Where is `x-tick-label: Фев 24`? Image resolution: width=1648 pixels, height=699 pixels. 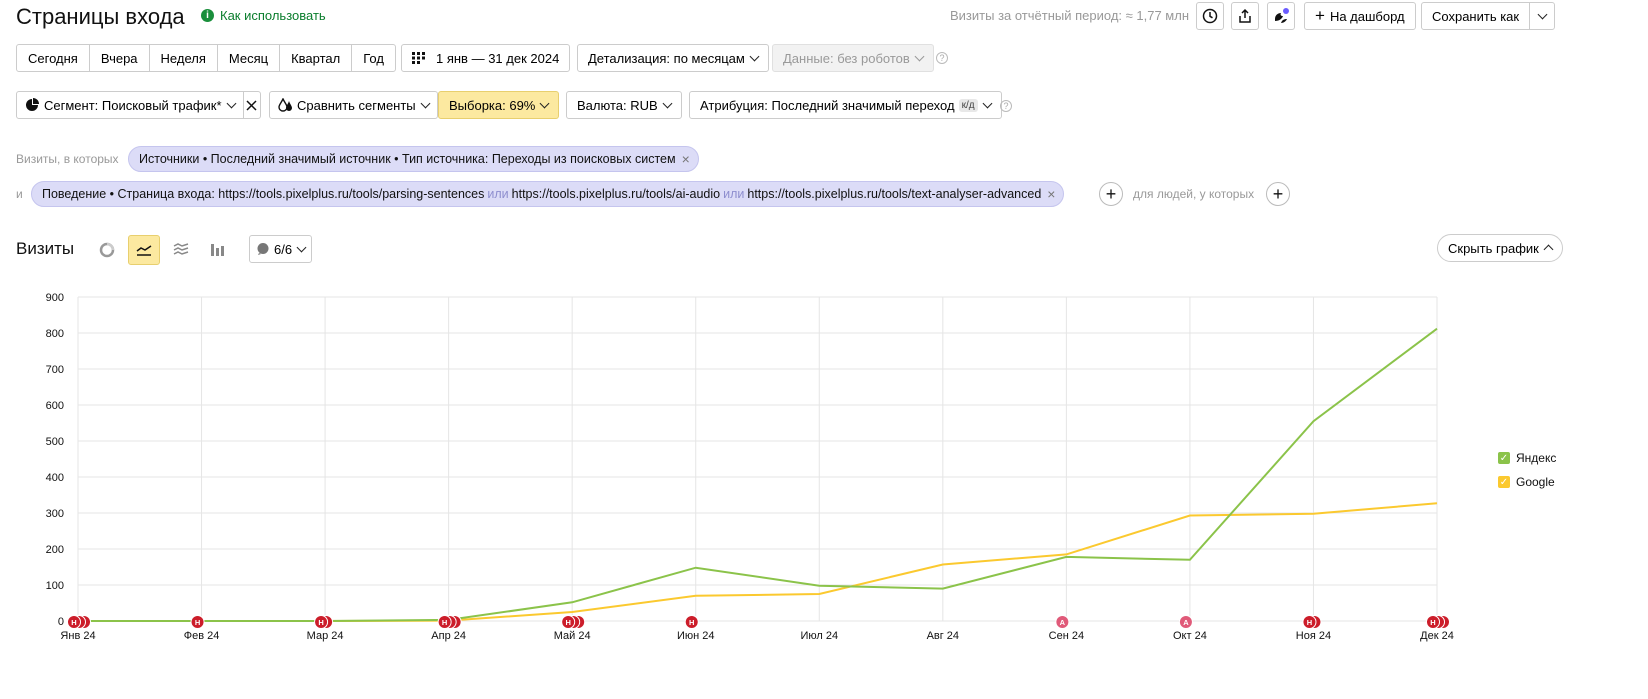 x-tick-label: Фев 24 is located at coordinates (202, 636).